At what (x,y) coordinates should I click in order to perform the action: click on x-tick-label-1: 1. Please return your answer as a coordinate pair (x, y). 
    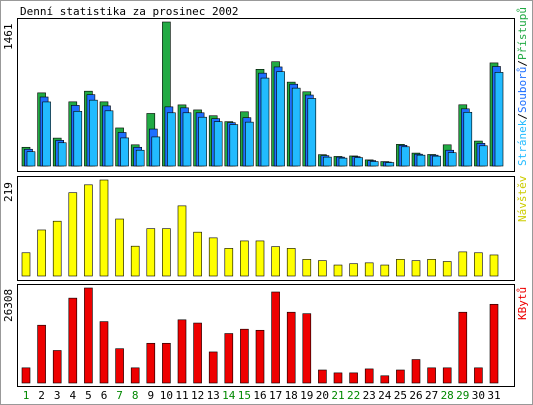
    Looking at the image, I should click on (26, 395).